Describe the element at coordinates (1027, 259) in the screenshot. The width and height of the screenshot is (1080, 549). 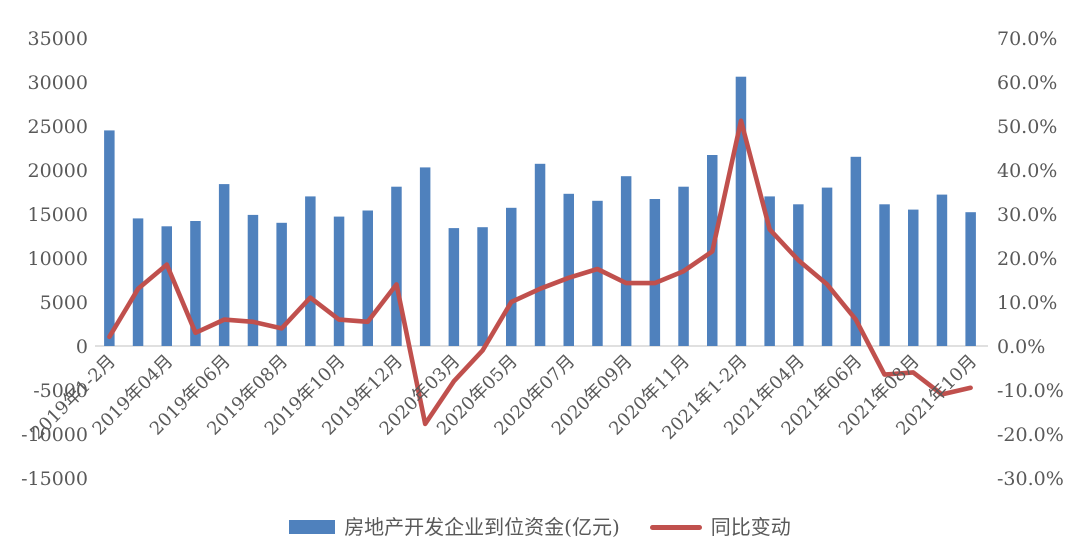
I see `svg-text: 20.0%` at that location.